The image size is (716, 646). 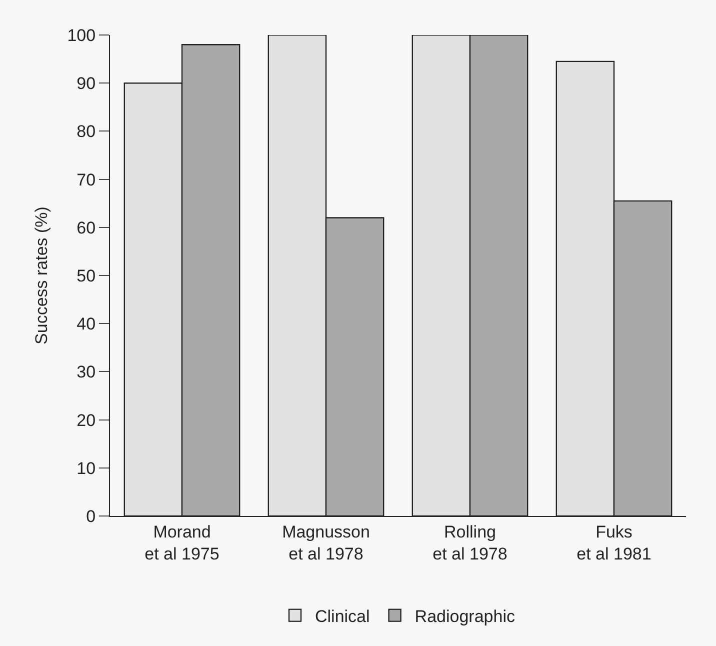 I want to click on y-tick-label: 20, so click(x=86, y=420).